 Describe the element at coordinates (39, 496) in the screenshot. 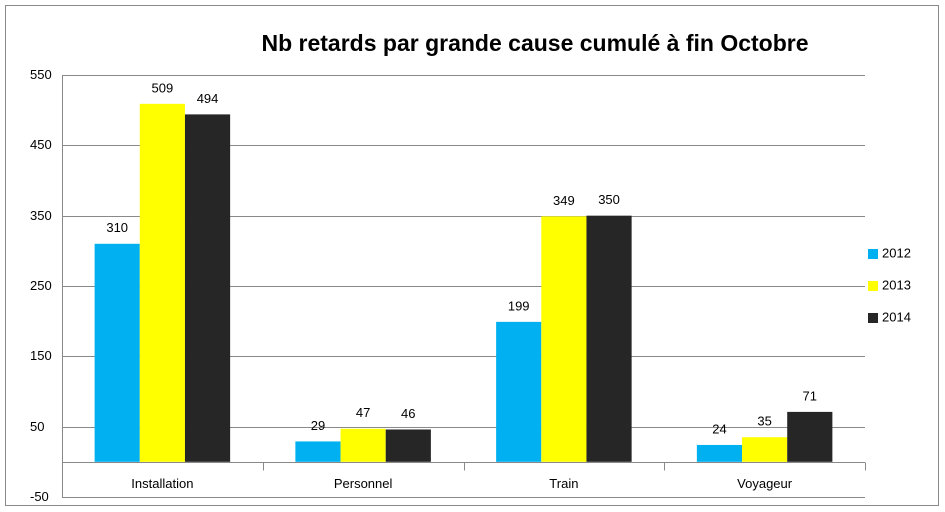

I see `y-tick-label: -50` at that location.